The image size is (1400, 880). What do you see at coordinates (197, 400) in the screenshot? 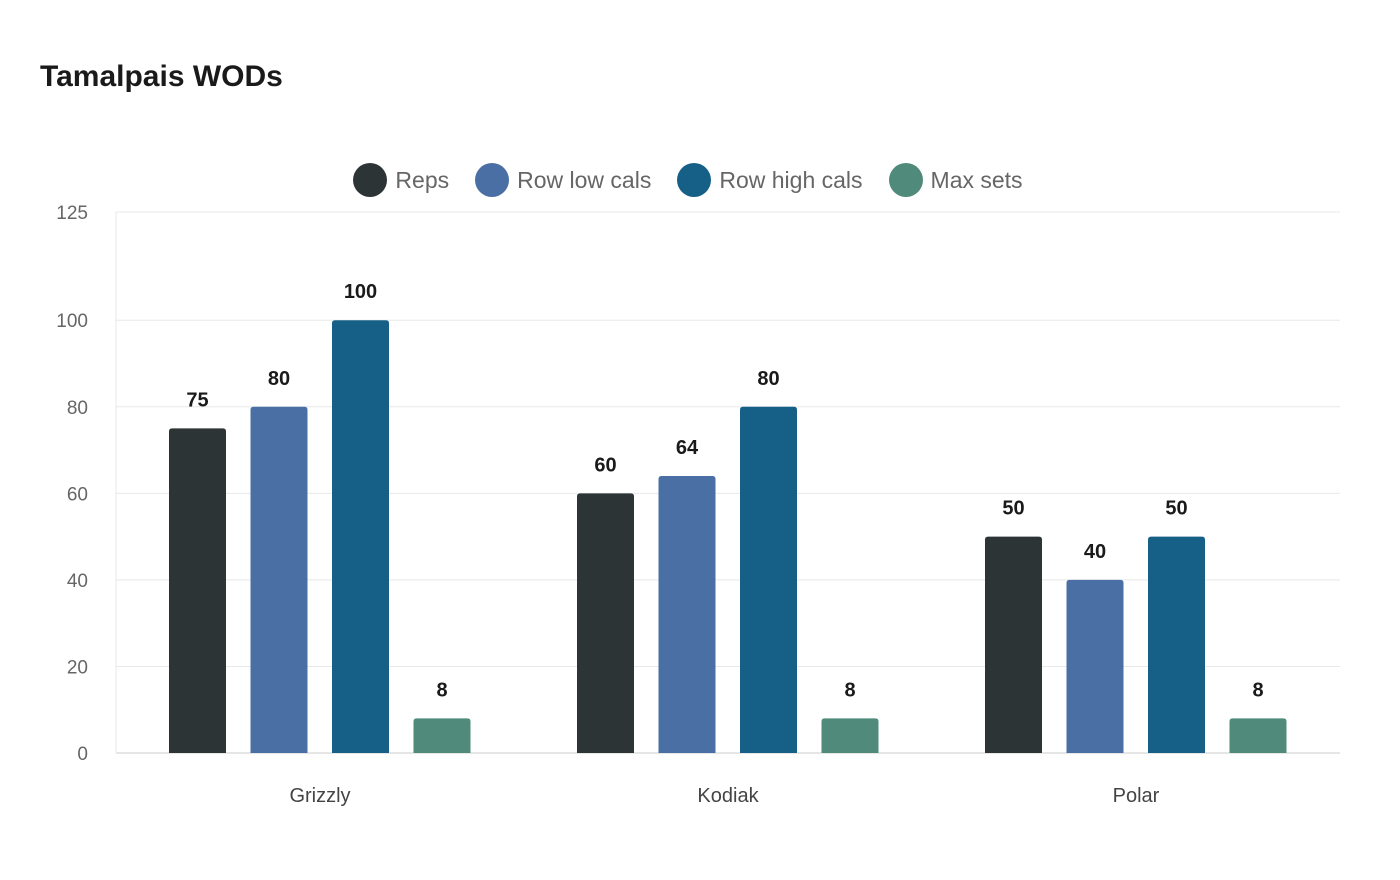
I see `data-label: 75` at bounding box center [197, 400].